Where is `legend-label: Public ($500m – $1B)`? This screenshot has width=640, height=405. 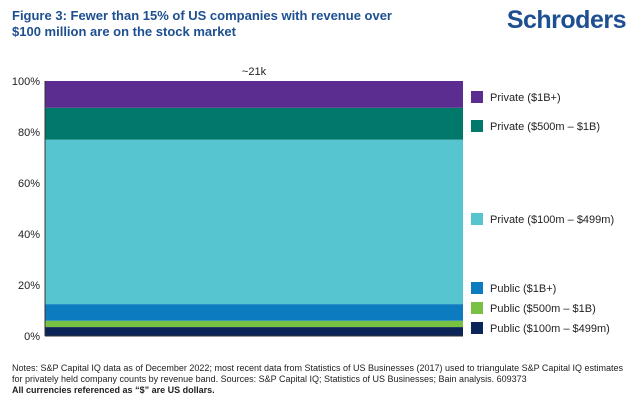 legend-label: Public ($500m – $1B) is located at coordinates (543, 309).